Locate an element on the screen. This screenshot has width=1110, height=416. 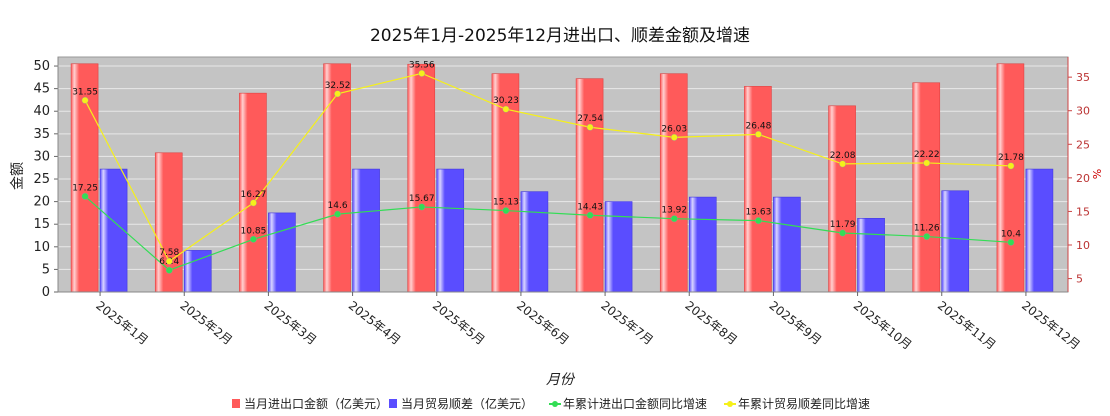
x-tick-label: 2025年9月 is located at coordinates (796, 322).